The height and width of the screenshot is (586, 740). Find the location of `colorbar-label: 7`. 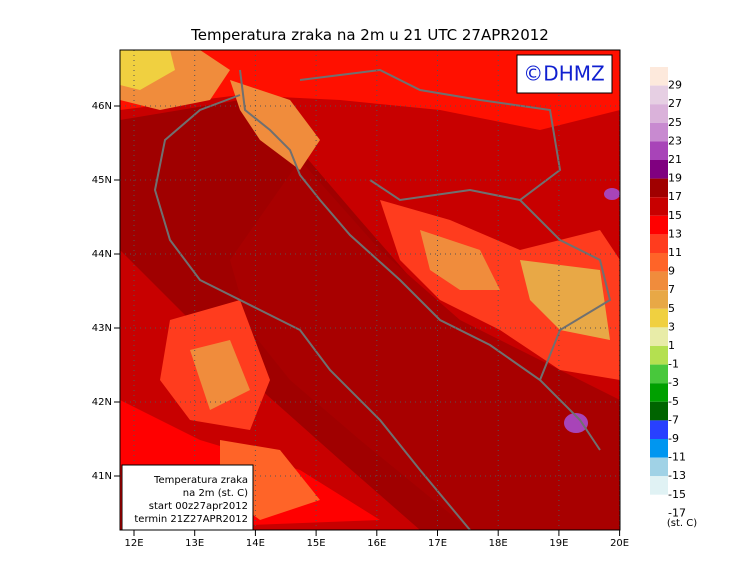

colorbar-label: 7 is located at coordinates (671, 289).